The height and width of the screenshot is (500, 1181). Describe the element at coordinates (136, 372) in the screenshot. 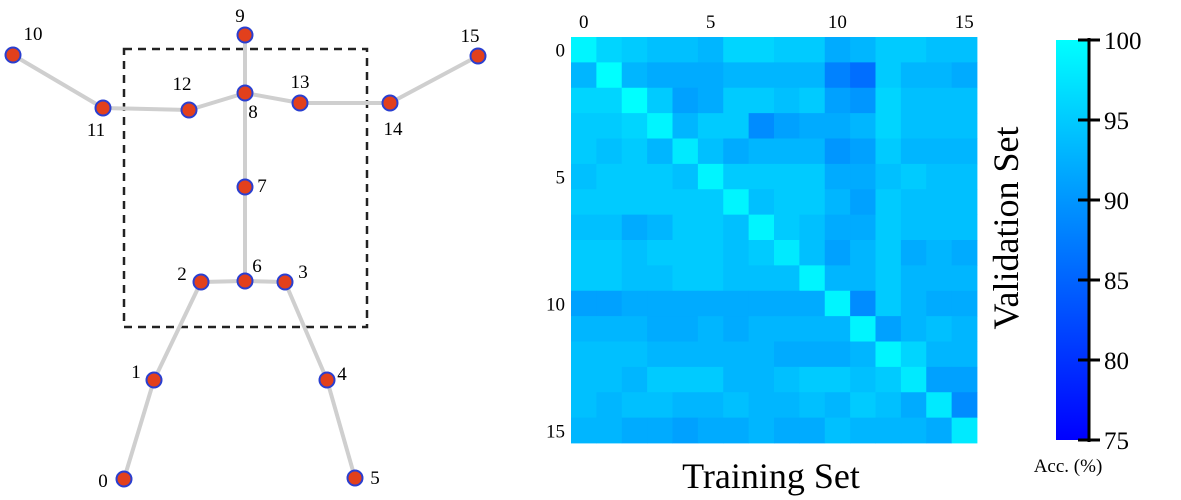

I see `joint-label-1: 1` at that location.